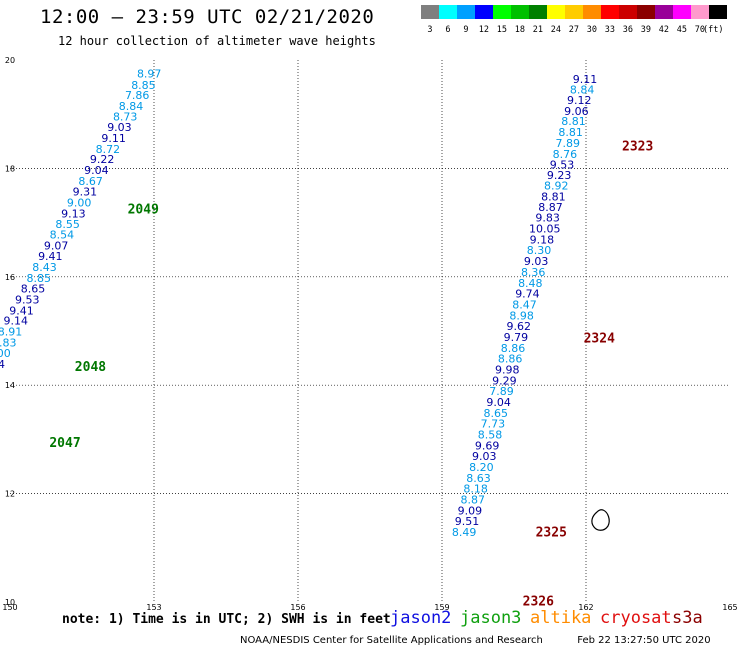  I want to click on pass-number-label: 2047, so click(64, 443).